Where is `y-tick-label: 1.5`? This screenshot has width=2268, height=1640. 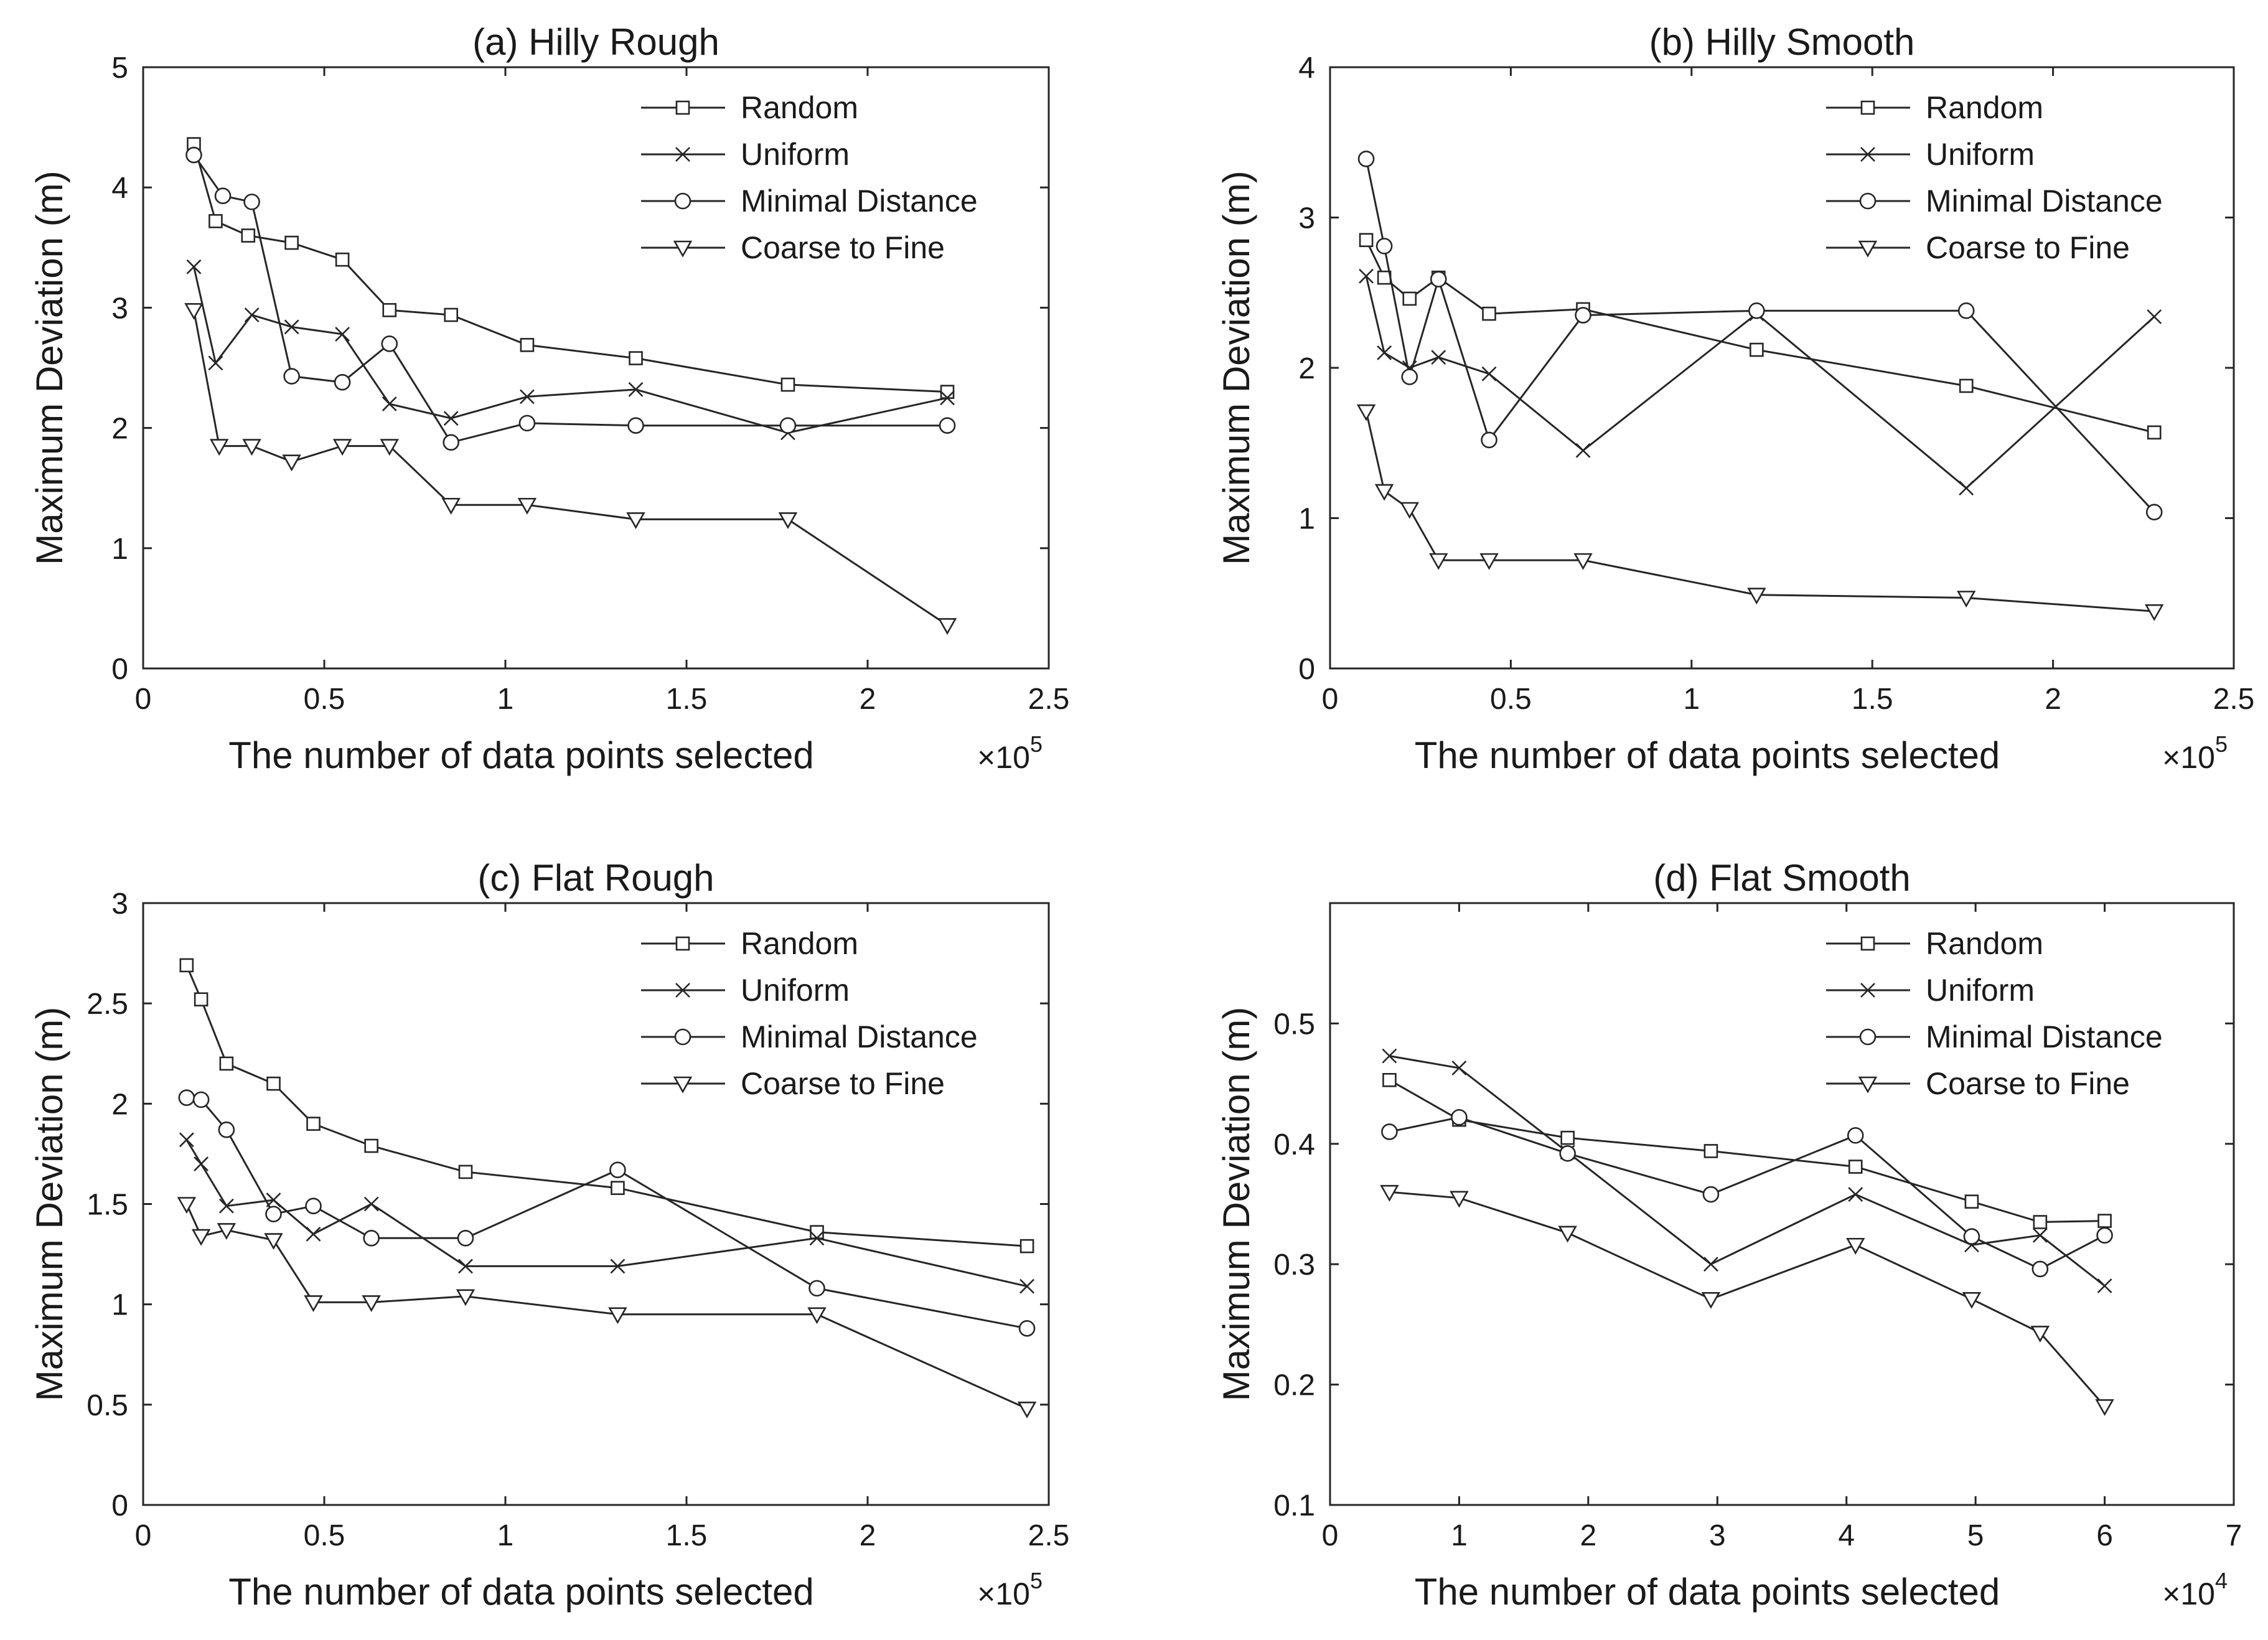 y-tick-label: 1.5 is located at coordinates (107, 1205).